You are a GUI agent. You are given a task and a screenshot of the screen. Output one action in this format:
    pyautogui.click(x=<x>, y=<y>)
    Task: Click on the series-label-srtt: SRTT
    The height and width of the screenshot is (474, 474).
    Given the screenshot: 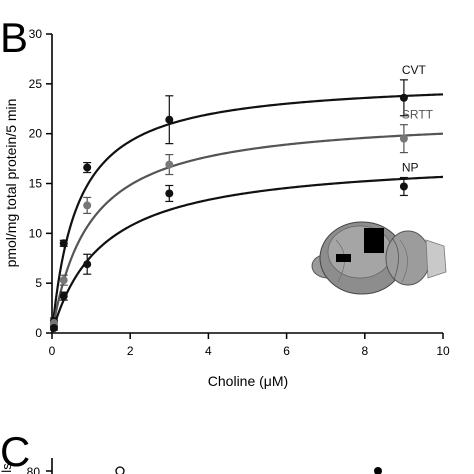 What is the action you would take?
    pyautogui.click(x=418, y=115)
    